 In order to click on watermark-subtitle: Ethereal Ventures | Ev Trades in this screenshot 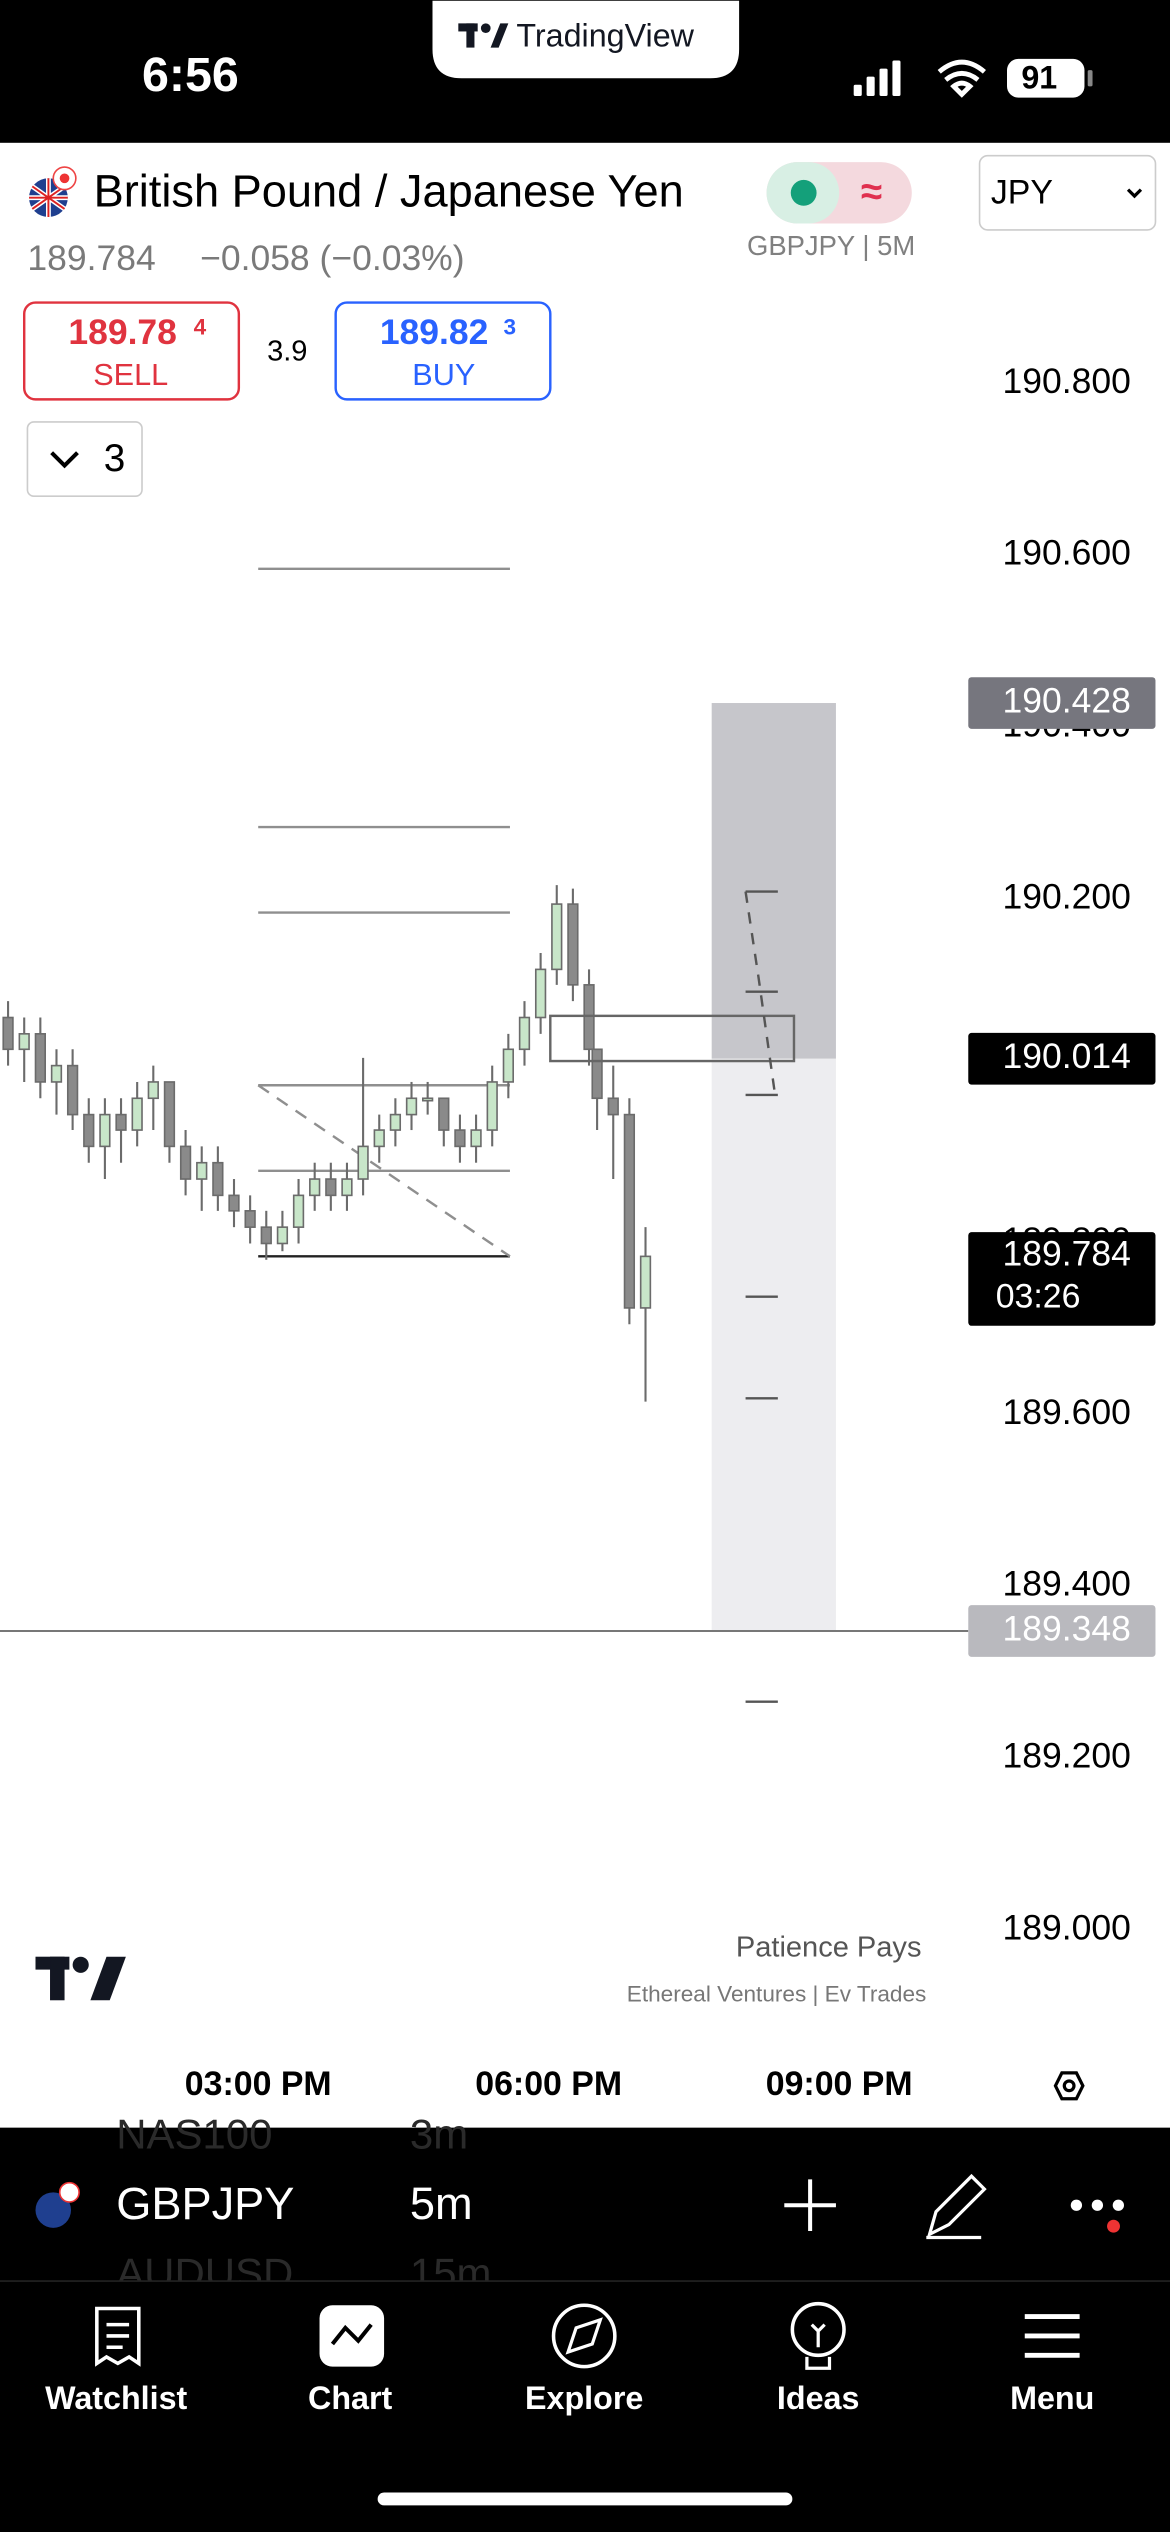, I will do `click(777, 1993)`.